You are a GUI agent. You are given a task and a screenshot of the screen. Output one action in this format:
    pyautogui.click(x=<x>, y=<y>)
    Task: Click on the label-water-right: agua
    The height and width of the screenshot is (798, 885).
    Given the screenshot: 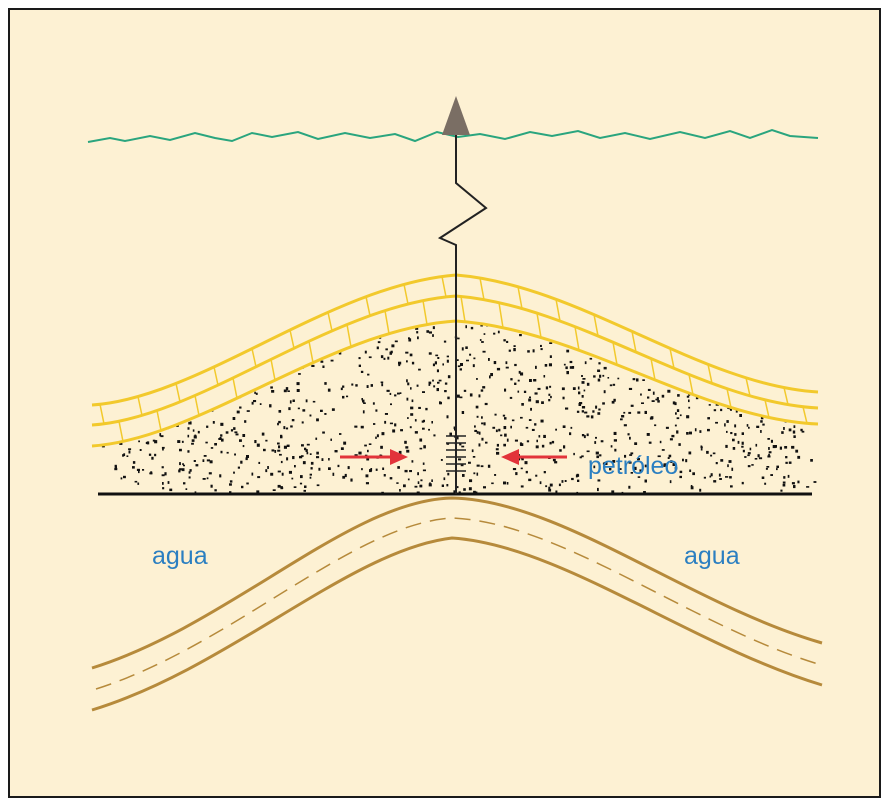 What is the action you would take?
    pyautogui.click(x=712, y=556)
    